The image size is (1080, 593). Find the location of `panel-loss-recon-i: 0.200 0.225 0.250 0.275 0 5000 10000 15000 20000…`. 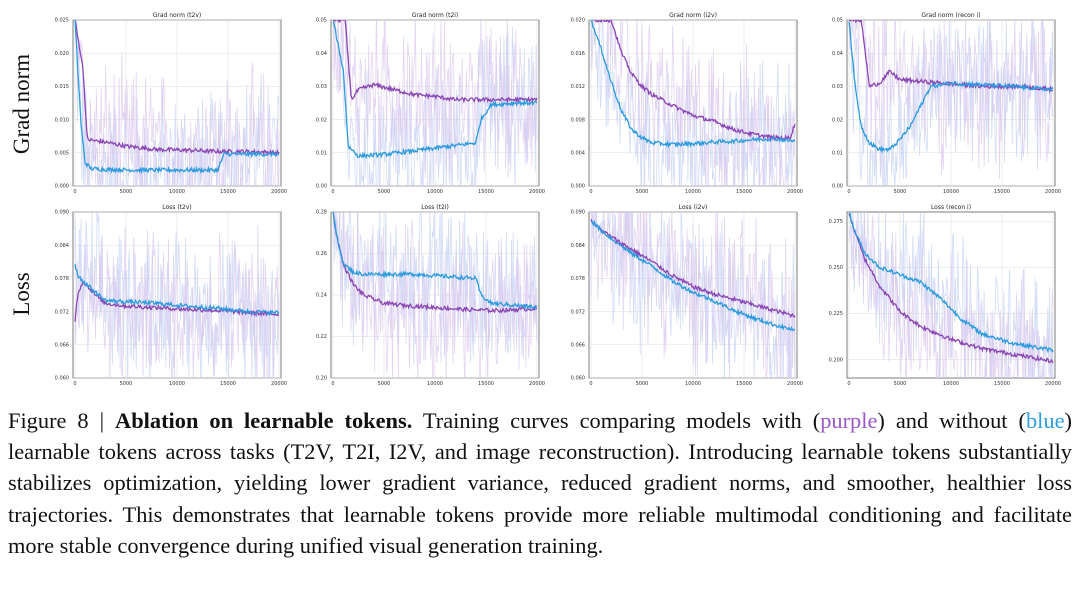

panel-loss-recon-i: 0.200 0.225 0.250 0.275 0 5000 10000 15000 20000… is located at coordinates (945, 295).